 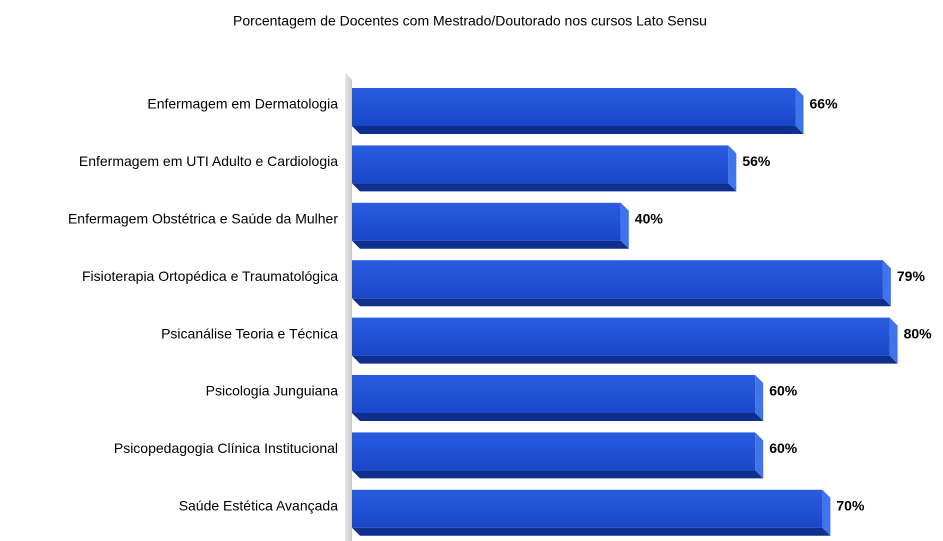 What do you see at coordinates (249, 333) in the screenshot?
I see `y-tick-label: Psicanálise Teoria e Técnica` at bounding box center [249, 333].